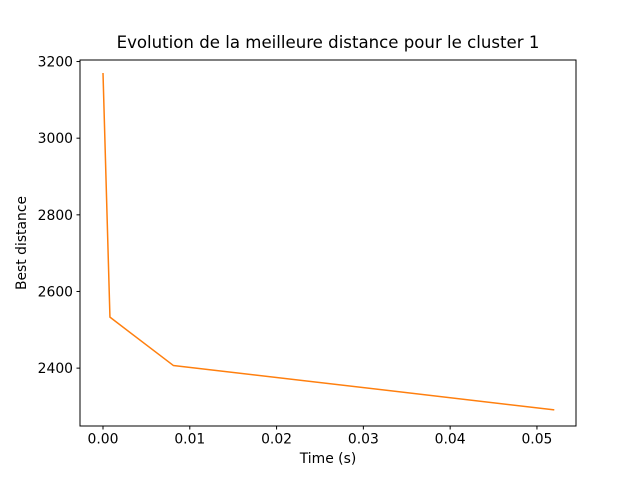  I want to click on x-axis-label: Time (s), so click(328, 459).